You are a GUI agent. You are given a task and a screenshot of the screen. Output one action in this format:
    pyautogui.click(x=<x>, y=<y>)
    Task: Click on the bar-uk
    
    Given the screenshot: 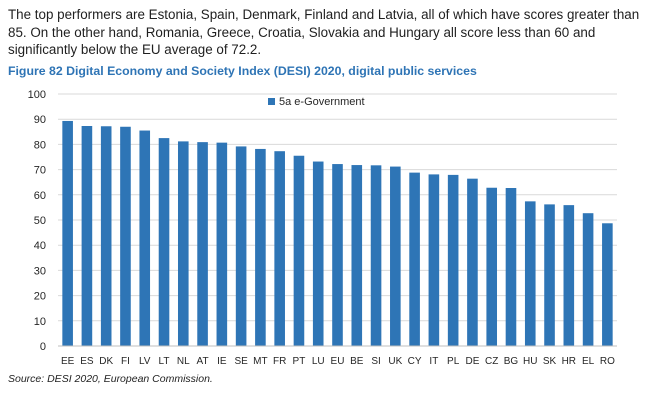 What is the action you would take?
    pyautogui.click(x=395, y=256)
    